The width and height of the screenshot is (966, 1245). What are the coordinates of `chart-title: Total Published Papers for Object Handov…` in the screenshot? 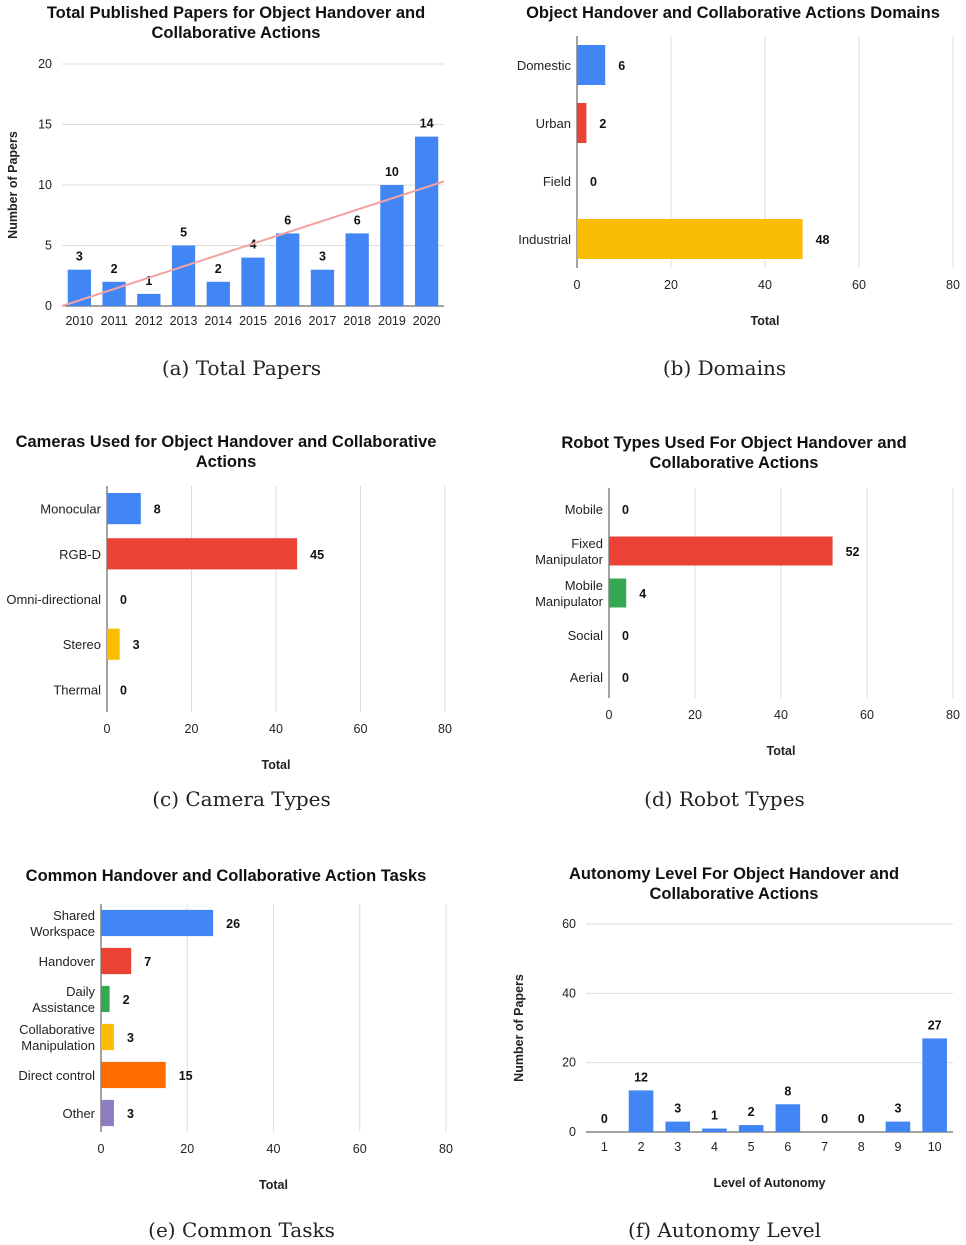 It's located at (236, 13).